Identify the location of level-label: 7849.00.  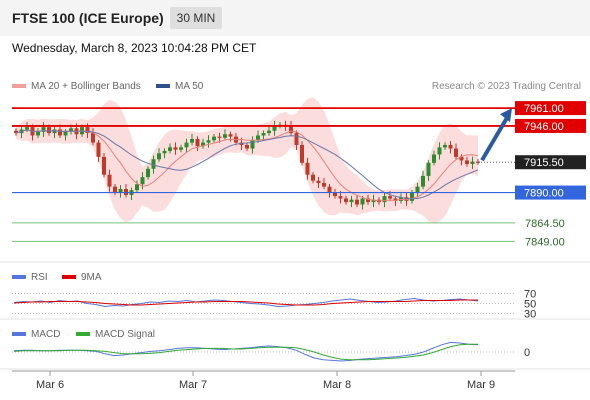
(545, 242).